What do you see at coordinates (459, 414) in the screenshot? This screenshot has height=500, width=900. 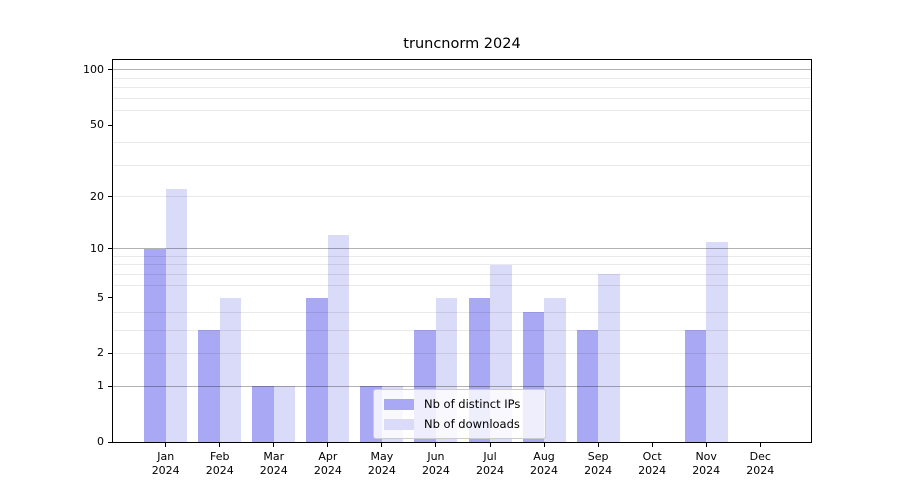 I see `legend: Nb of distinct IPs Nb of downloads` at bounding box center [459, 414].